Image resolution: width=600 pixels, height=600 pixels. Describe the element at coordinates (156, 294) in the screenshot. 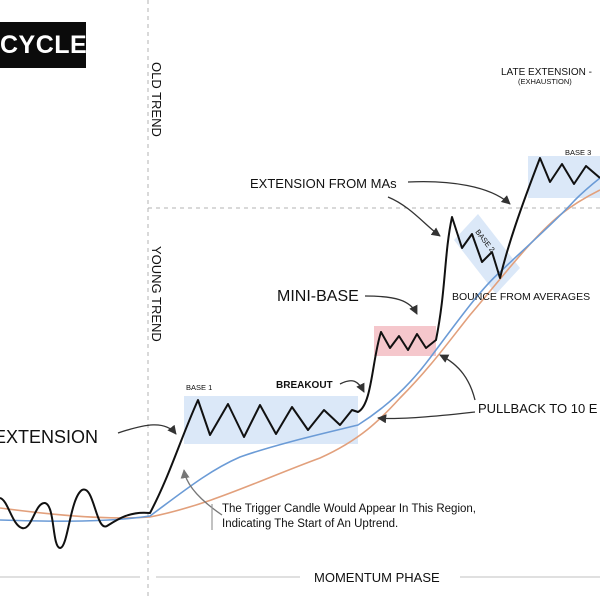

I see `young-trend-label: YOUNG TREND` at that location.